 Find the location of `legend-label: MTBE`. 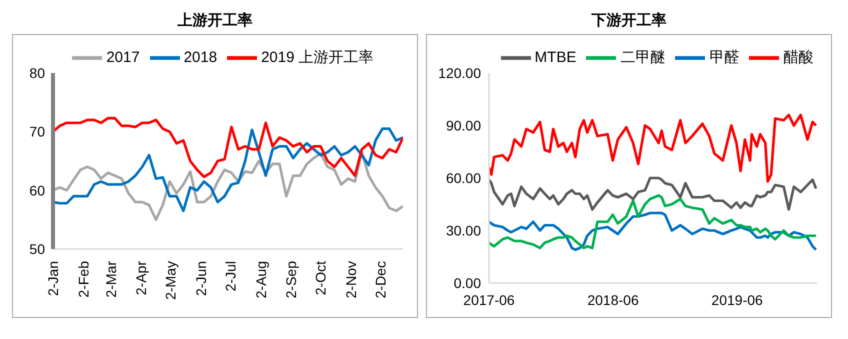

legend-label: MTBE is located at coordinates (555, 57).